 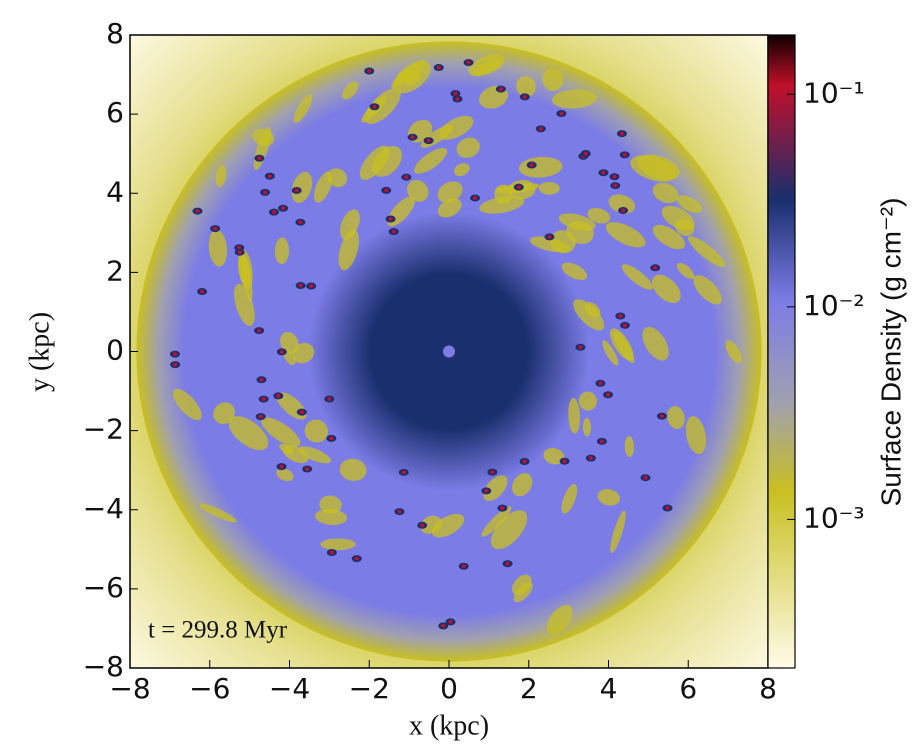 What do you see at coordinates (449, 725) in the screenshot?
I see `x-axis-label: x (kpc)` at bounding box center [449, 725].